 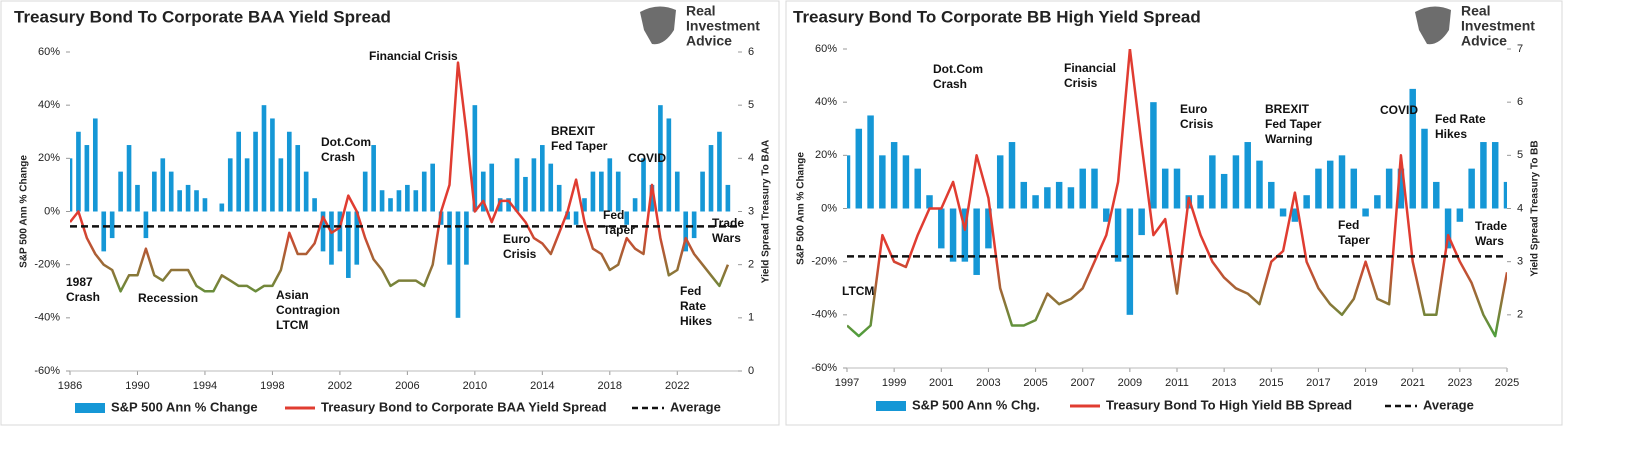 What do you see at coordinates (1498, 26) in the screenshot?
I see `logo-text: Investment` at bounding box center [1498, 26].